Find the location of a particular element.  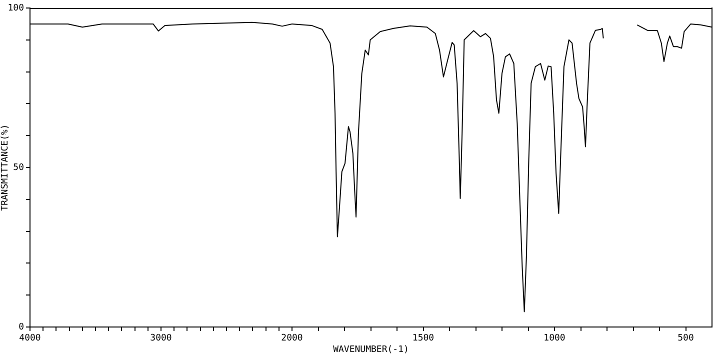

y-tick-label: 50 is located at coordinates (18, 167).